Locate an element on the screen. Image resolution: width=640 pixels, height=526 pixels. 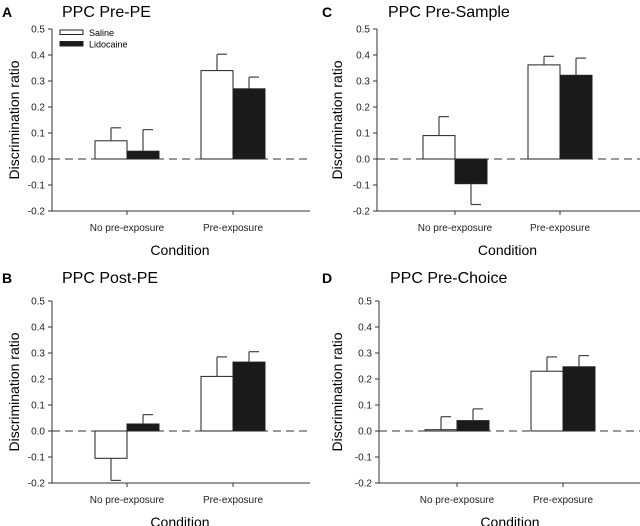
panel-title: PPC Pre-Choice is located at coordinates (448, 278).